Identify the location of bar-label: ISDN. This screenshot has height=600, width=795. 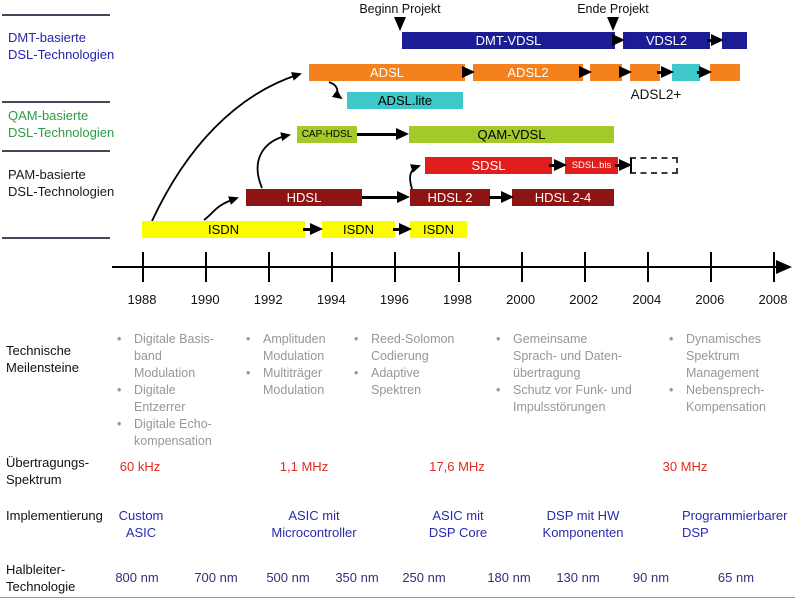
(438, 229).